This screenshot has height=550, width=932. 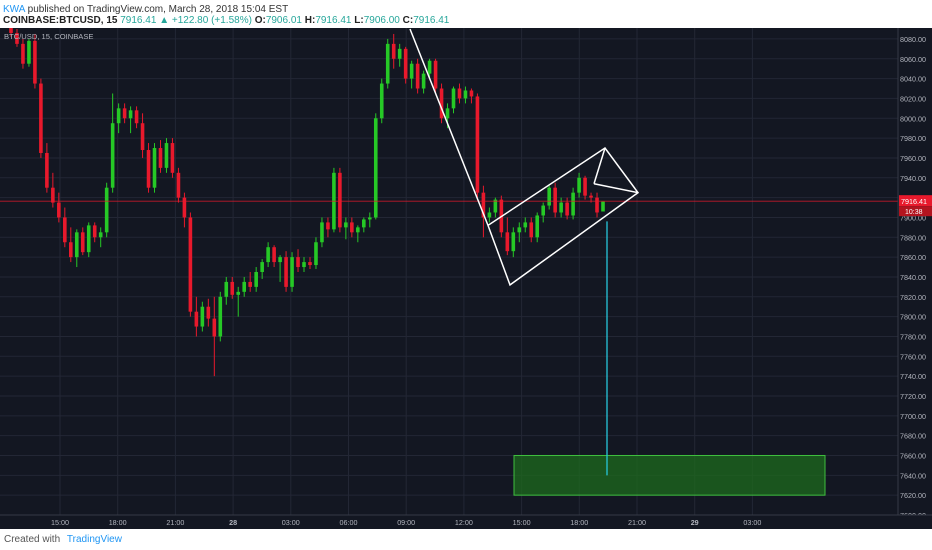 I want to click on y-tick-label: 8080.00, so click(x=913, y=39).